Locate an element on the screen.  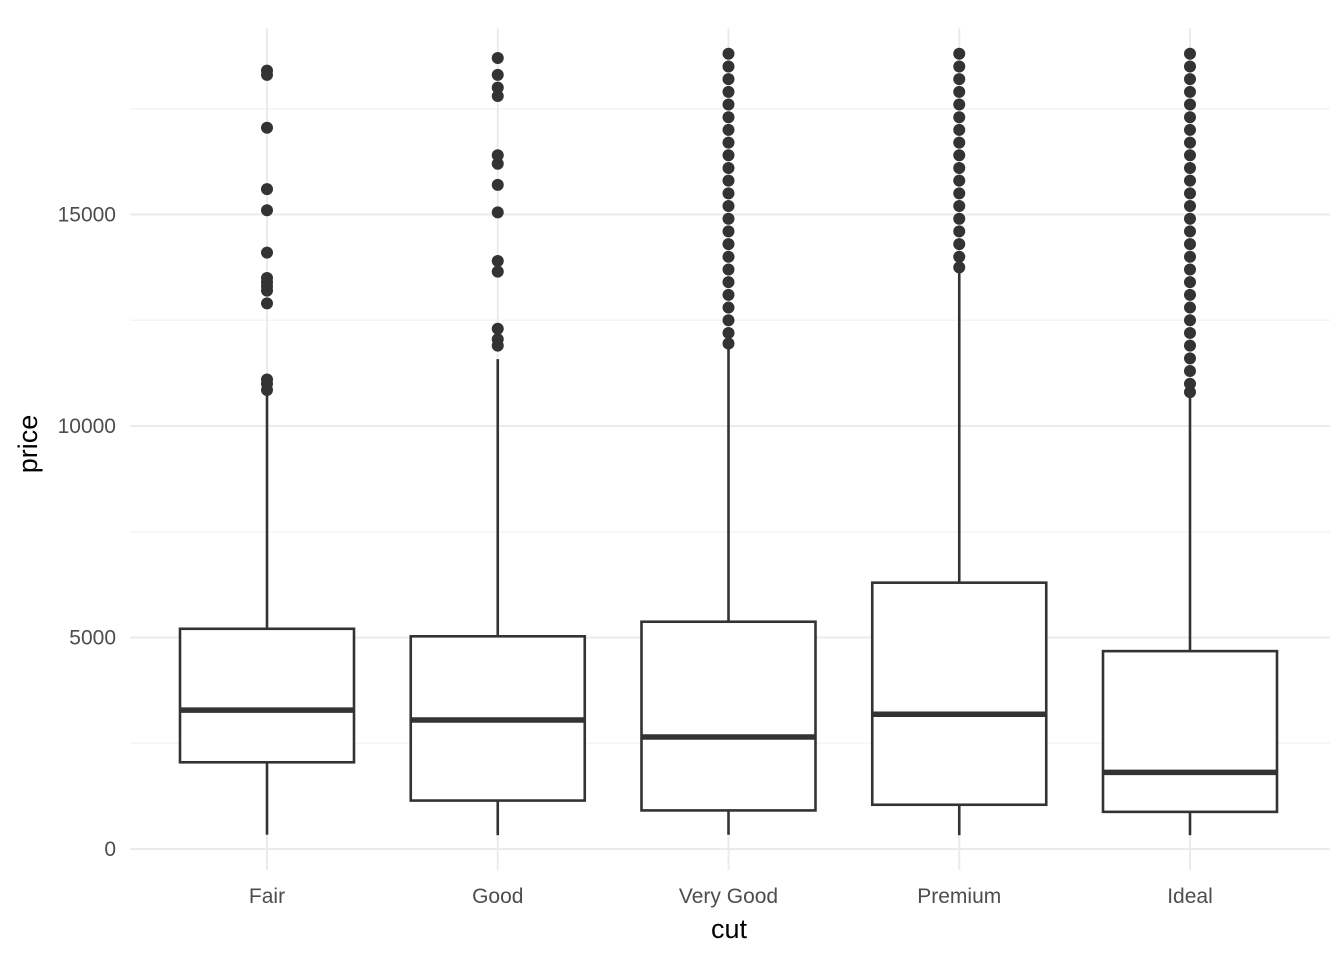
x-tick-label: Very Good is located at coordinates (728, 896).